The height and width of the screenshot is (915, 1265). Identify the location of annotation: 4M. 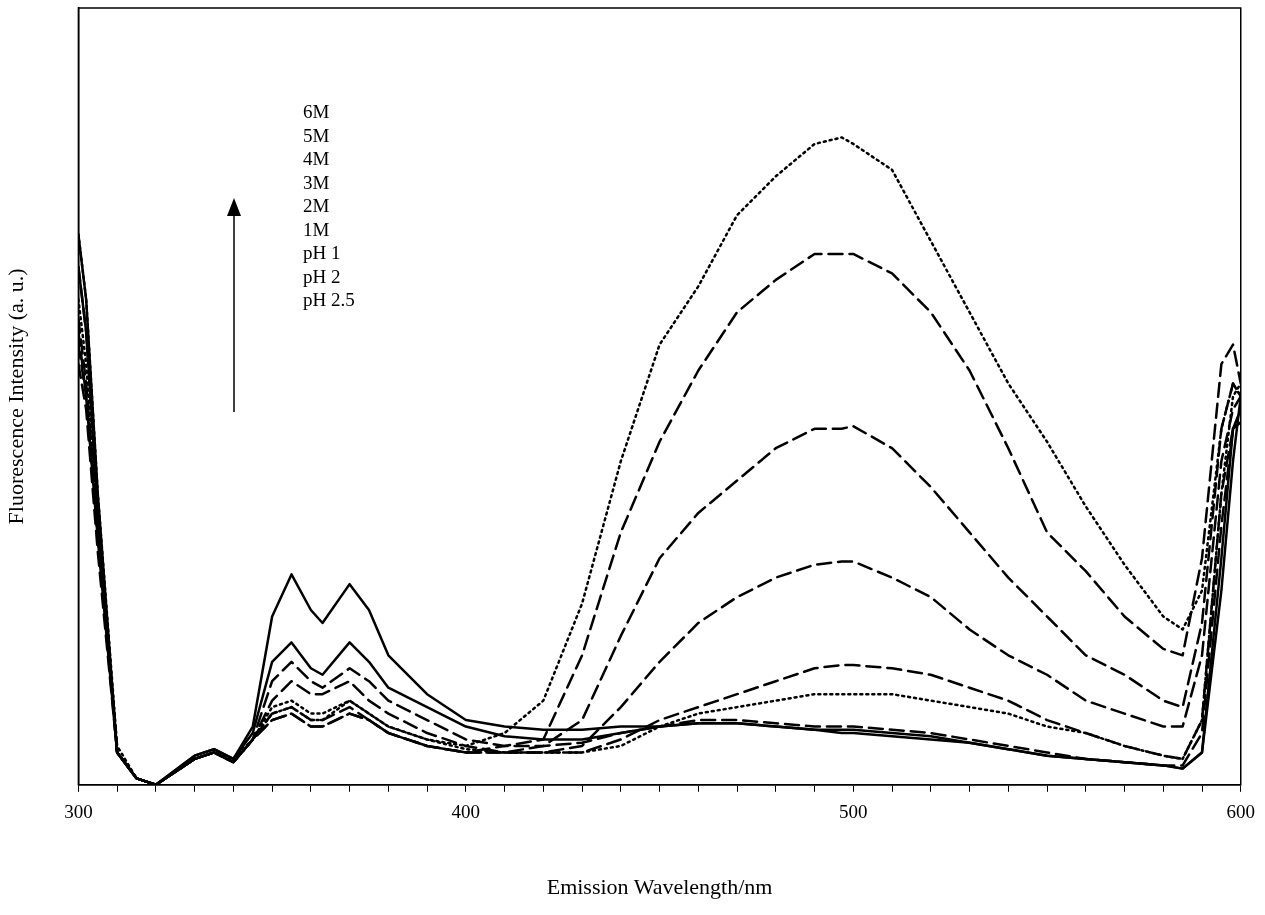
(317, 159).